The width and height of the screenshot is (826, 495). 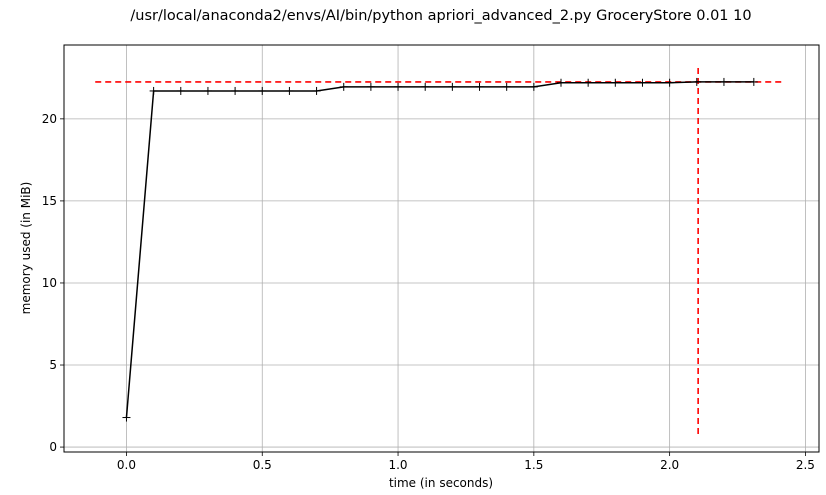 What do you see at coordinates (669, 465) in the screenshot?
I see `x-tick-label: 2.0` at bounding box center [669, 465].